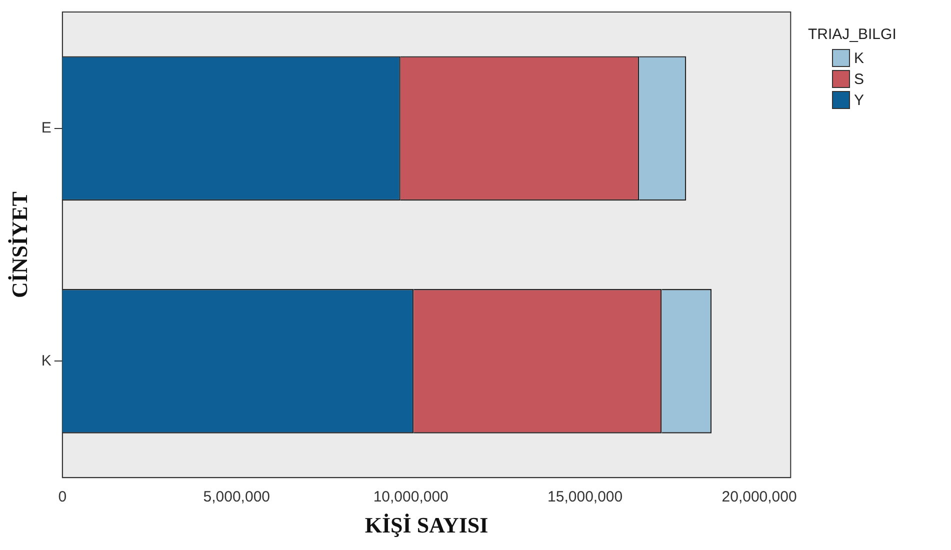 Image resolution: width=951 pixels, height=550 pixels. Describe the element at coordinates (859, 100) in the screenshot. I see `legend-label: Y` at that location.